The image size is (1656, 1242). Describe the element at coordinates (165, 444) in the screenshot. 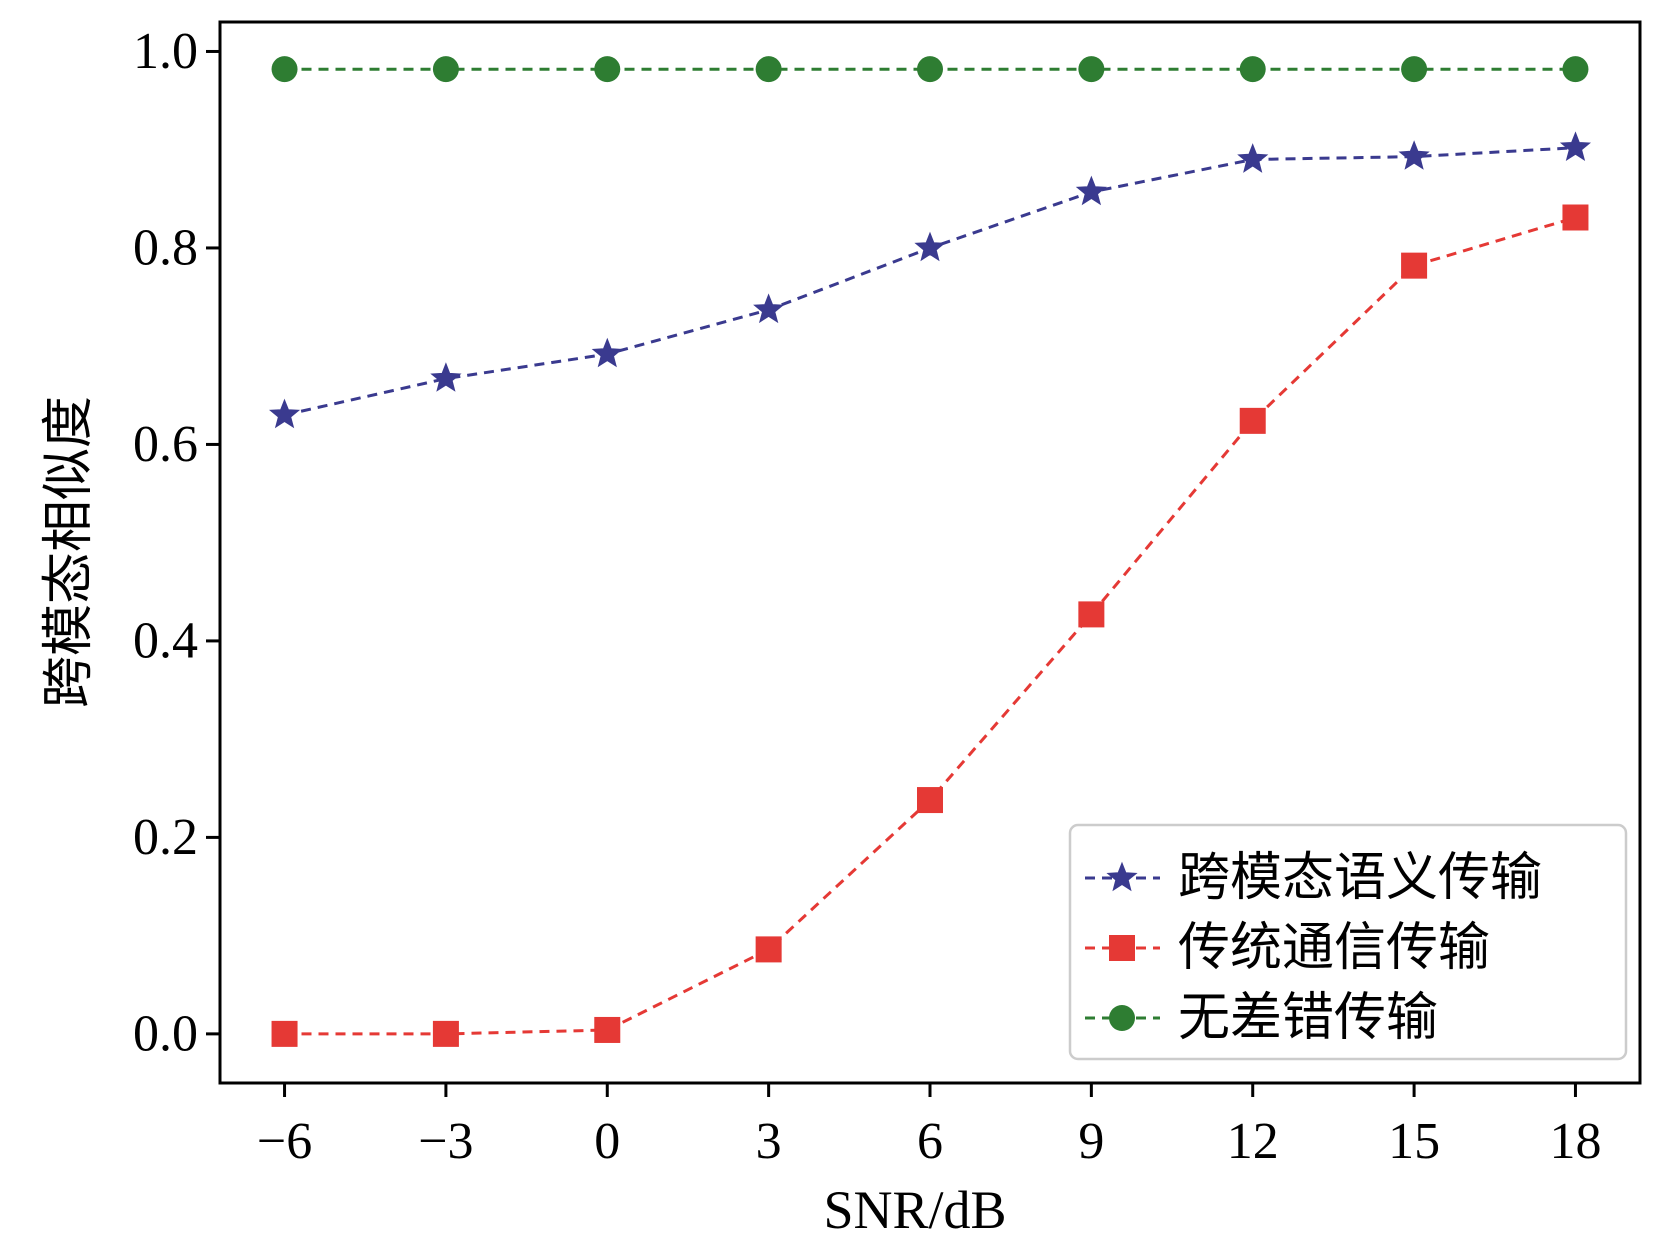

I see `y-tick-label: 0.6` at that location.